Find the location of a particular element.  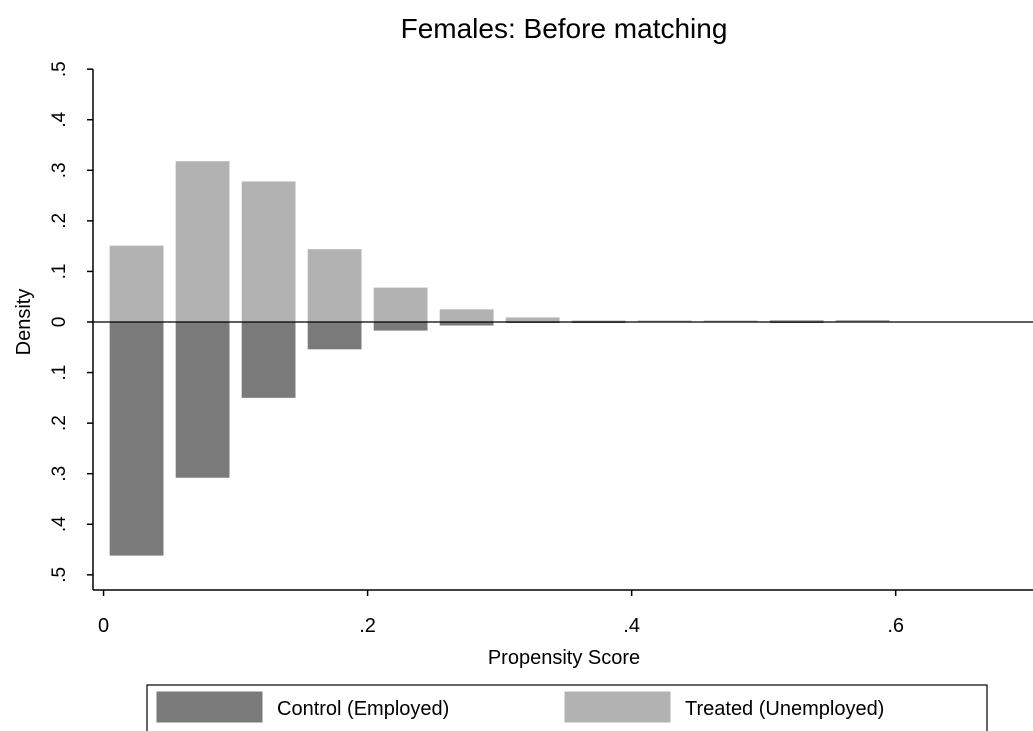

legend-label: Treated (Unemployed) is located at coordinates (784, 709).